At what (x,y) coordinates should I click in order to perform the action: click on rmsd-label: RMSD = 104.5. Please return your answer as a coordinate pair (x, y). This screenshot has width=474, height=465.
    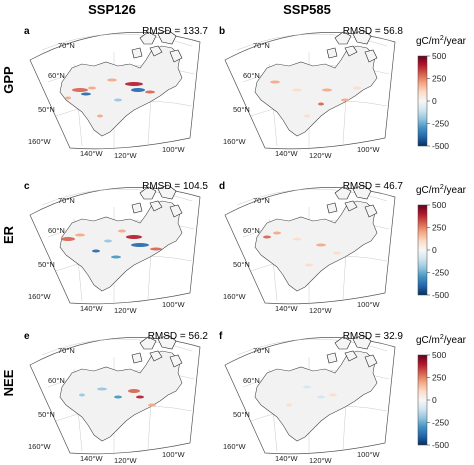
    Looking at the image, I should click on (175, 186).